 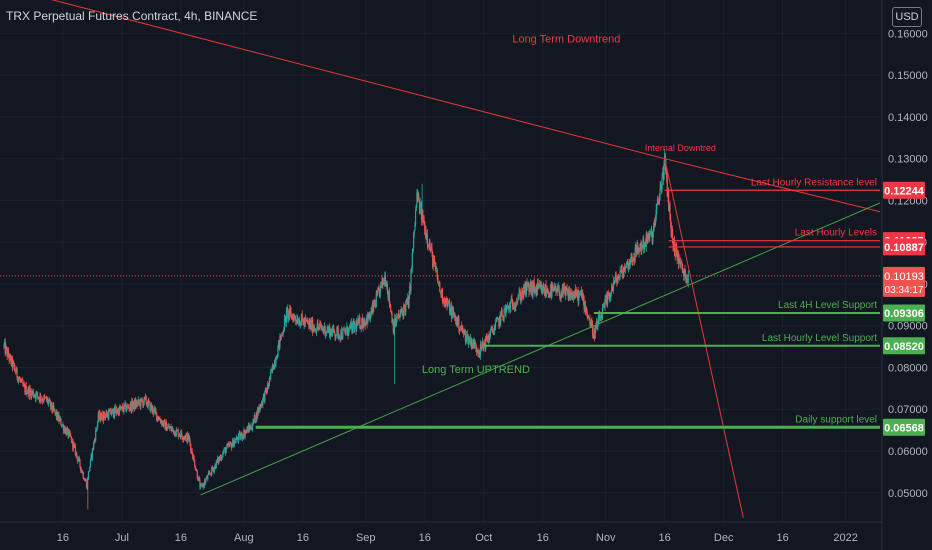 What do you see at coordinates (908, 494) in the screenshot?
I see `y-tick-label: 0.05000` at bounding box center [908, 494].